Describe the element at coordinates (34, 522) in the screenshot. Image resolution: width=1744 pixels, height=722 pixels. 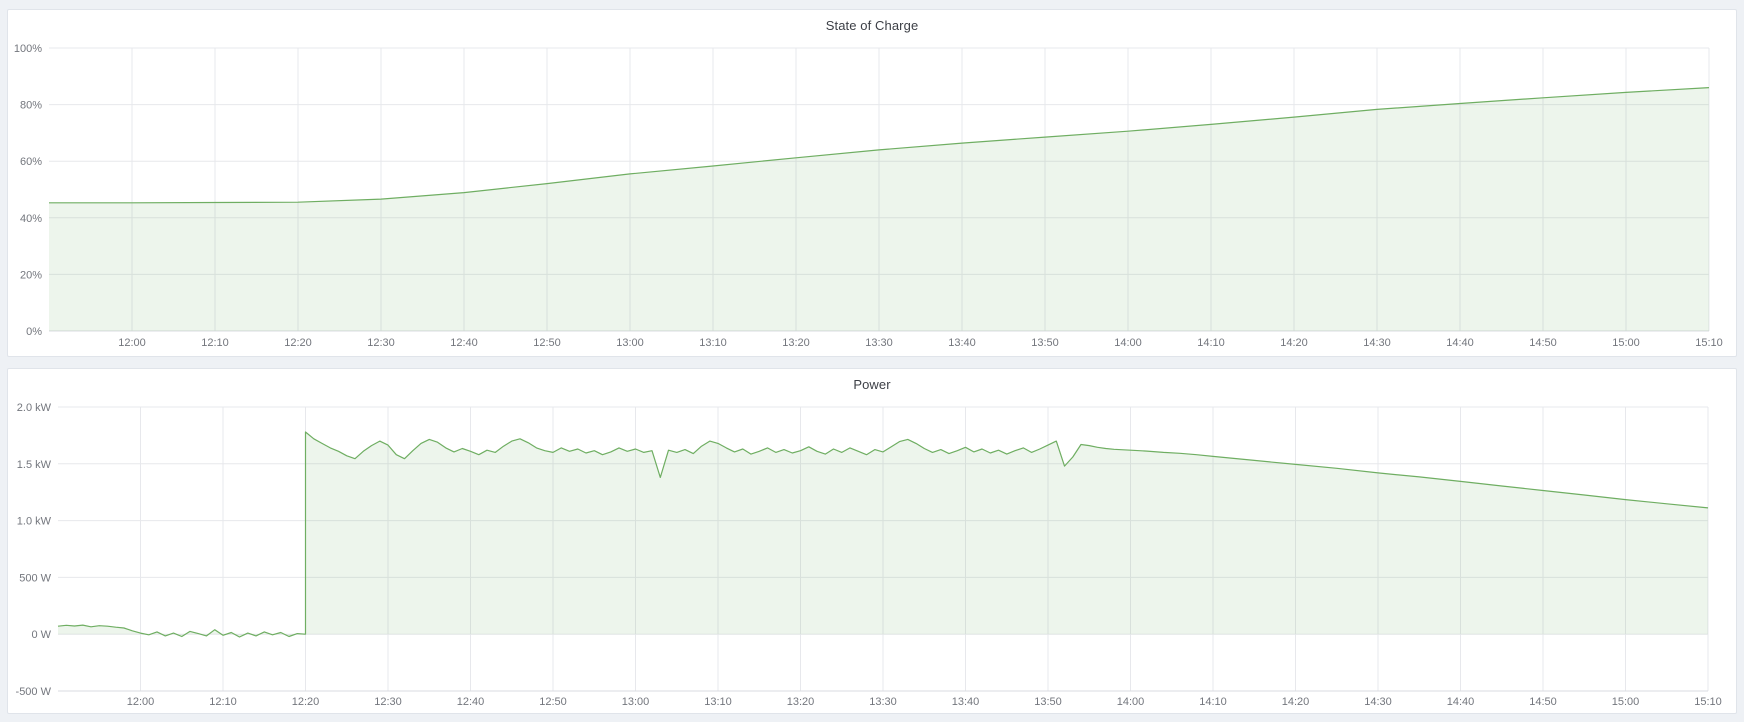
I see `y-tick-label: 1.0 kW` at that location.